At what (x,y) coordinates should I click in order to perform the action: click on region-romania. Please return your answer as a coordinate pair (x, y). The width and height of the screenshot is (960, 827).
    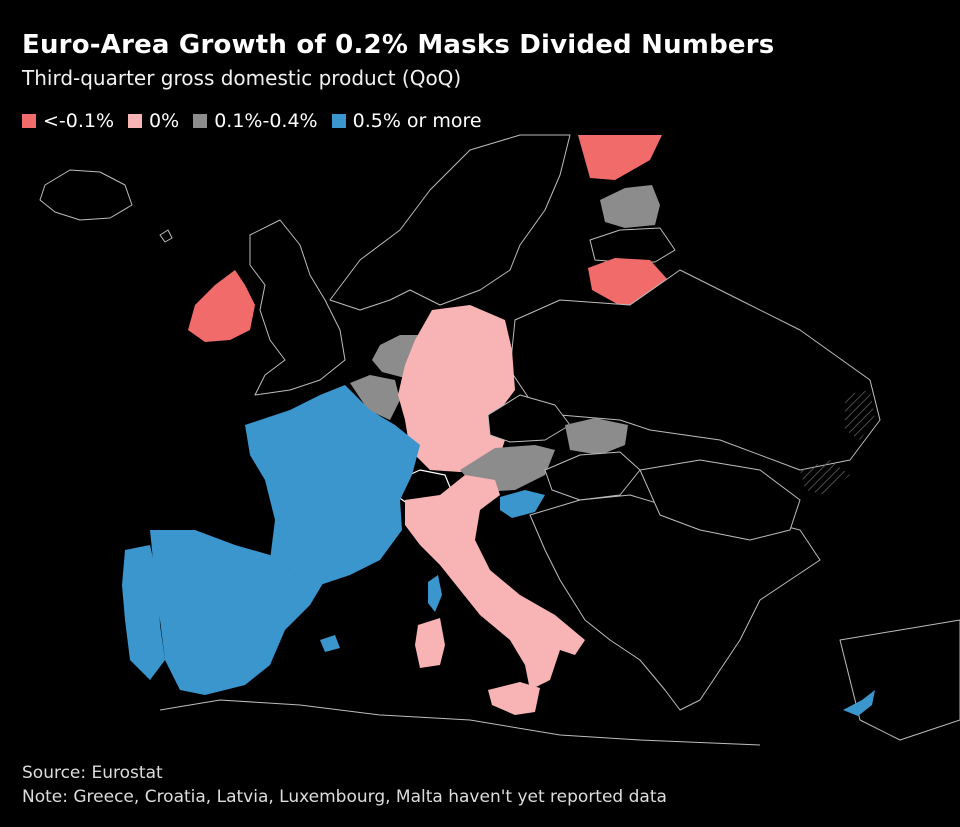
    Looking at the image, I should click on (720, 500).